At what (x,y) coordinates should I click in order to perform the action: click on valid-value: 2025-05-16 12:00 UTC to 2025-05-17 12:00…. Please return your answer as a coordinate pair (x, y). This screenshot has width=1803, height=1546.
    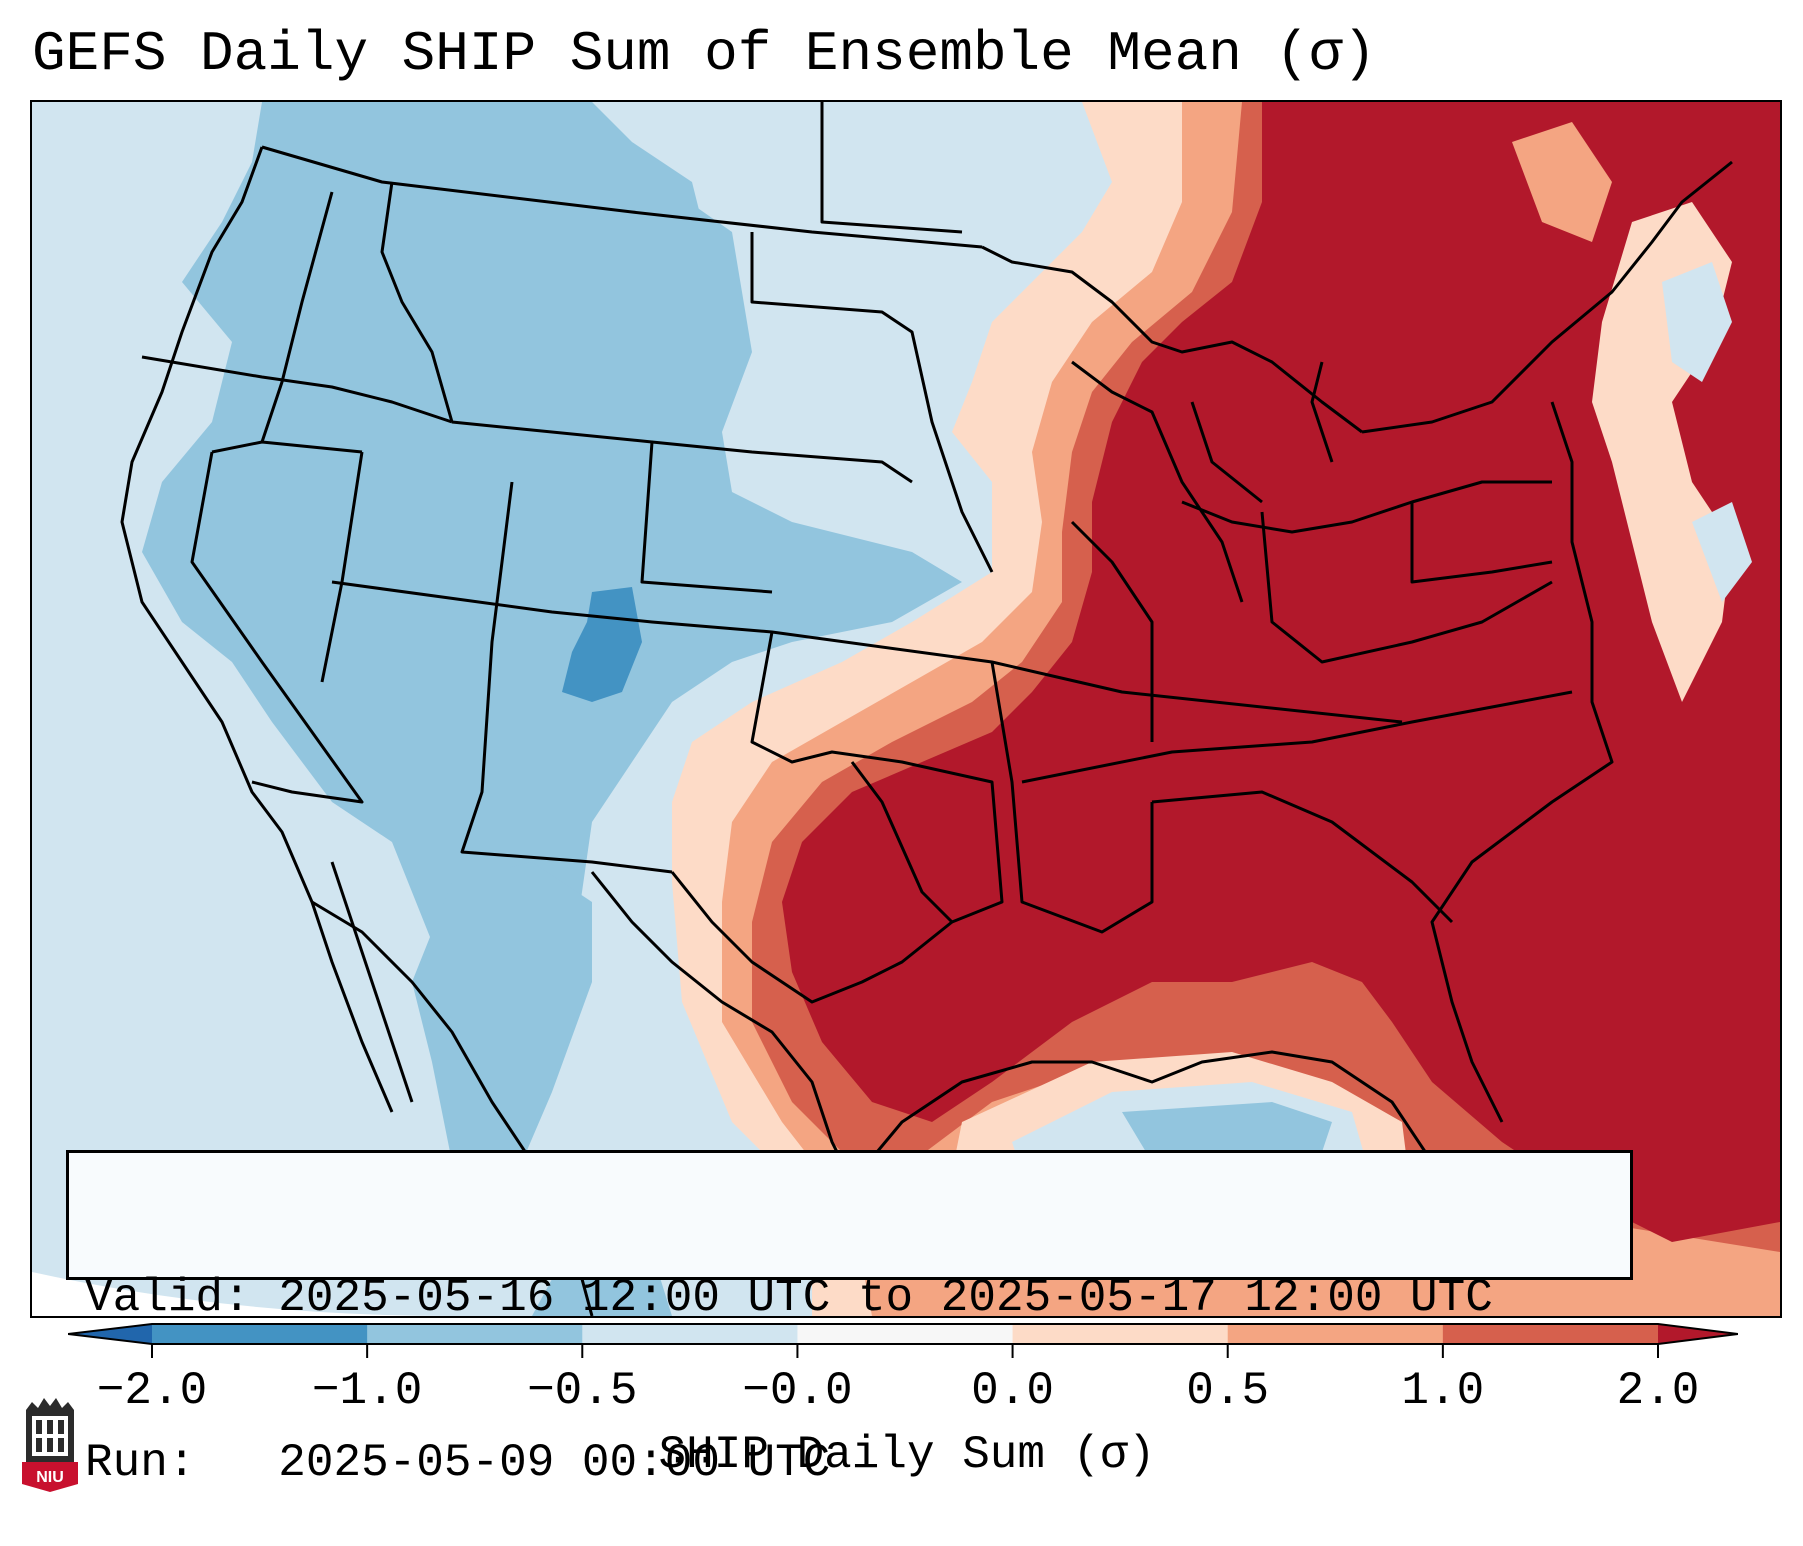
    Looking at the image, I should click on (885, 1298).